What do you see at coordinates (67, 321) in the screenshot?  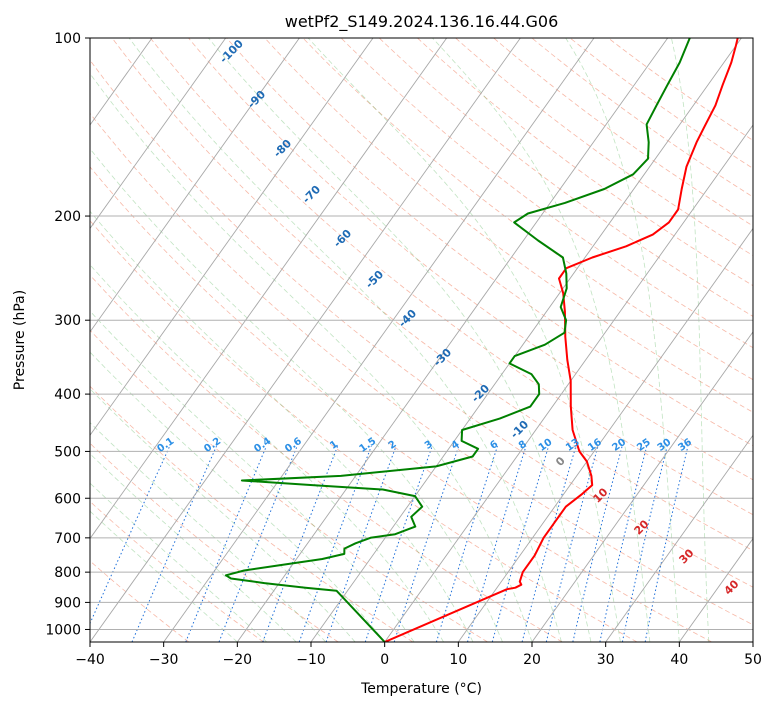 I see `y-tick-label: 300` at bounding box center [67, 321].